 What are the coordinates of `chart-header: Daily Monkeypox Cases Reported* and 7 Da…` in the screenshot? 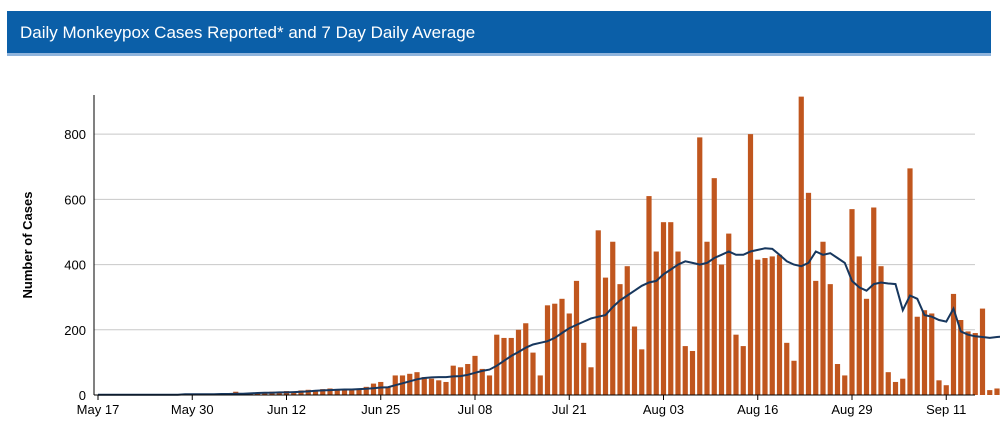 It's located at (499, 33).